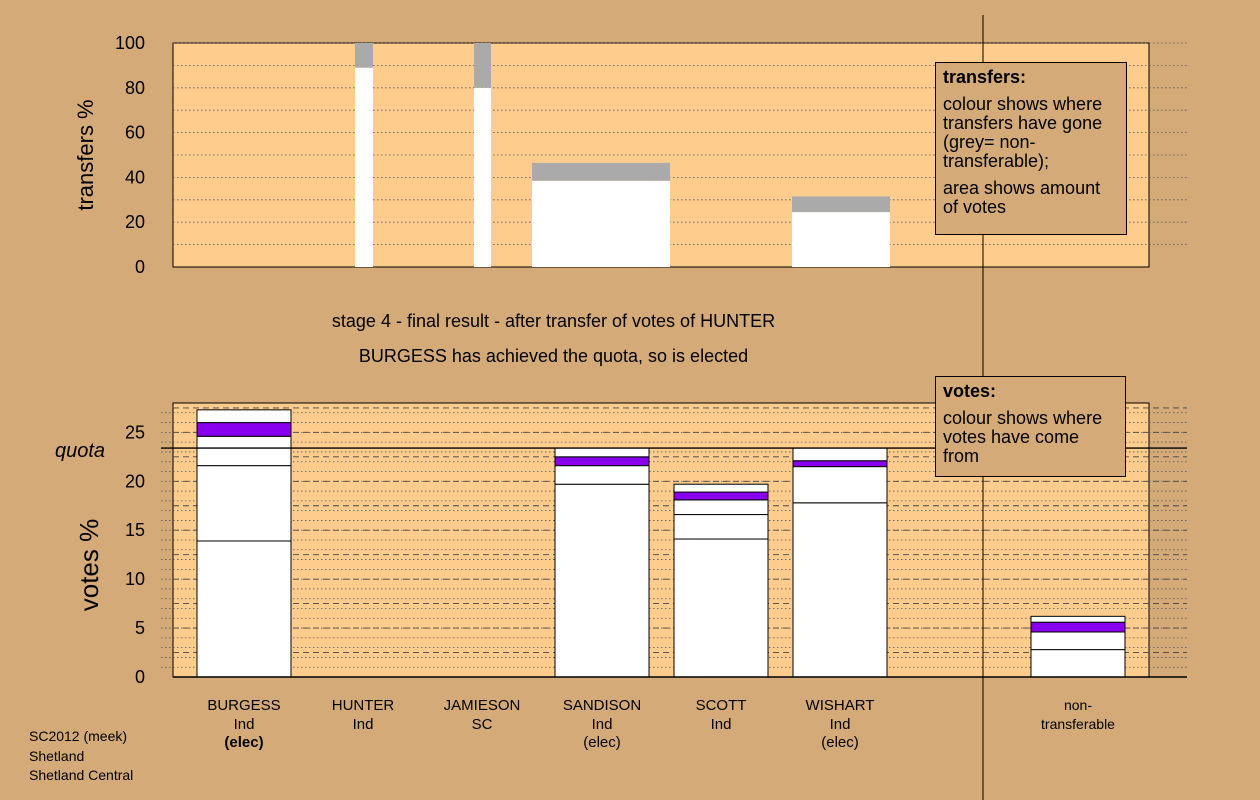 The width and height of the screenshot is (1260, 800). I want to click on transfers-y-tick-label: 20, so click(135, 222).